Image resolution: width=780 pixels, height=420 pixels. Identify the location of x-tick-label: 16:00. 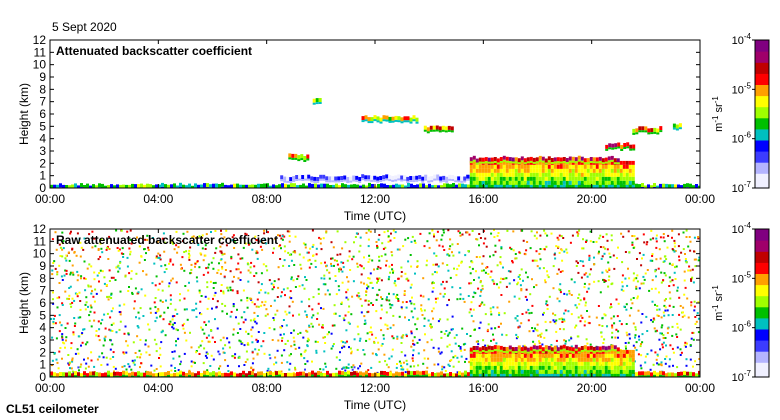
(483, 199).